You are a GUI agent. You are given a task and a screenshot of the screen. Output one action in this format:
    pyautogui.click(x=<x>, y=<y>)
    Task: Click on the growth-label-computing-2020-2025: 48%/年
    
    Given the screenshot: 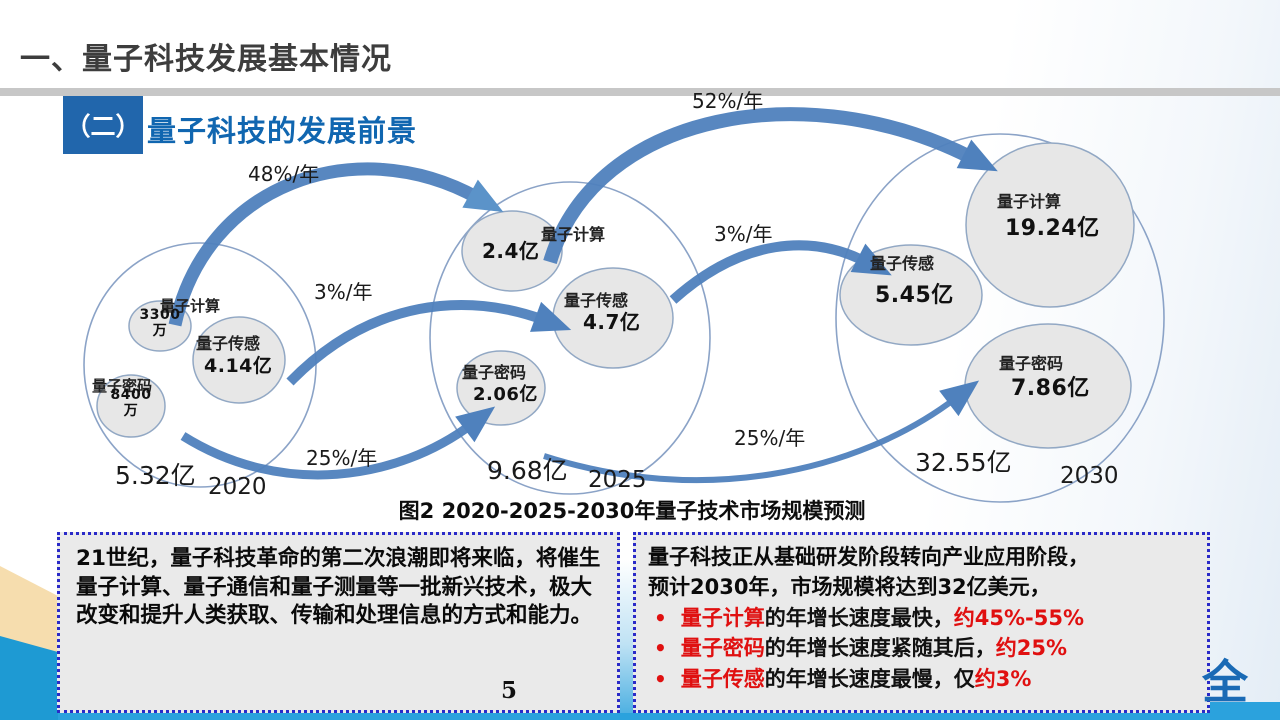 What is the action you would take?
    pyautogui.click(x=284, y=174)
    